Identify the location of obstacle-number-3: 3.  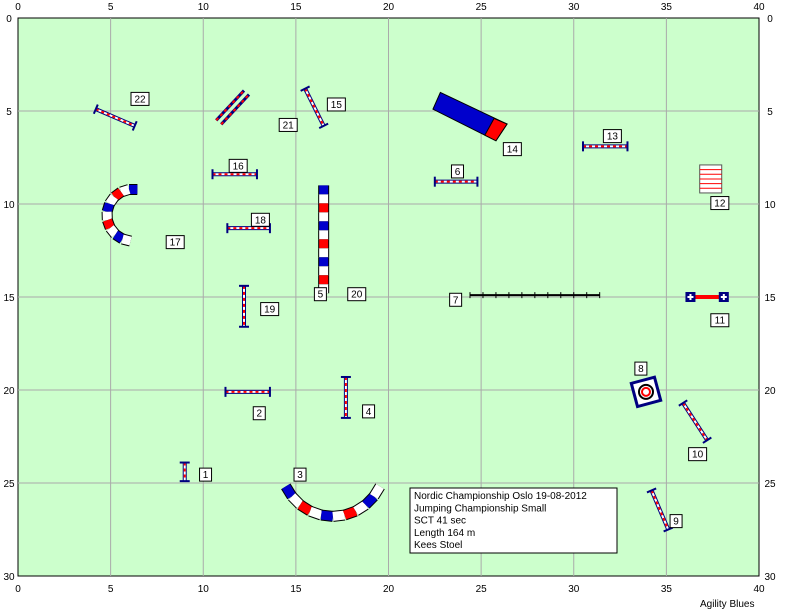
(300, 474).